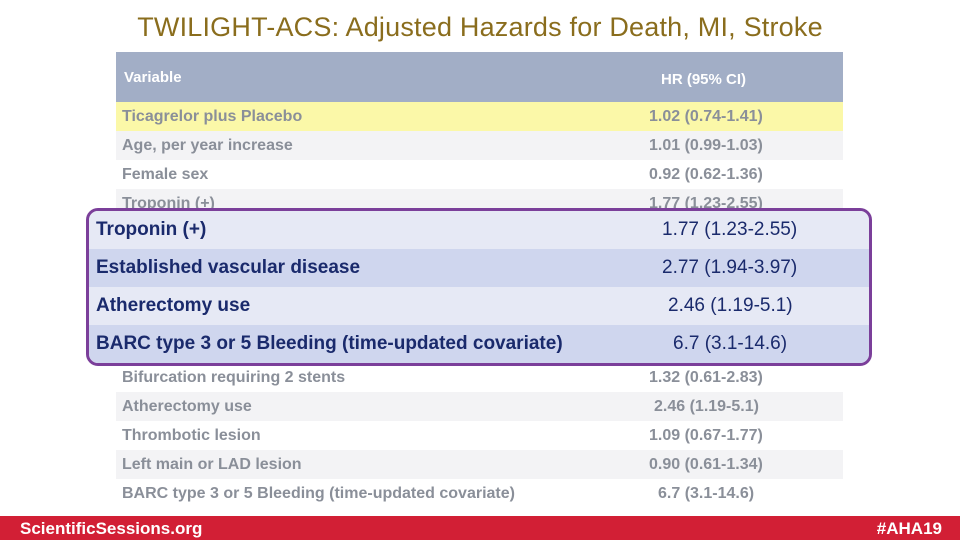  I want to click on table-row: Left main or LAD lesion 0.90 (0.61-1.34), so click(479, 464).